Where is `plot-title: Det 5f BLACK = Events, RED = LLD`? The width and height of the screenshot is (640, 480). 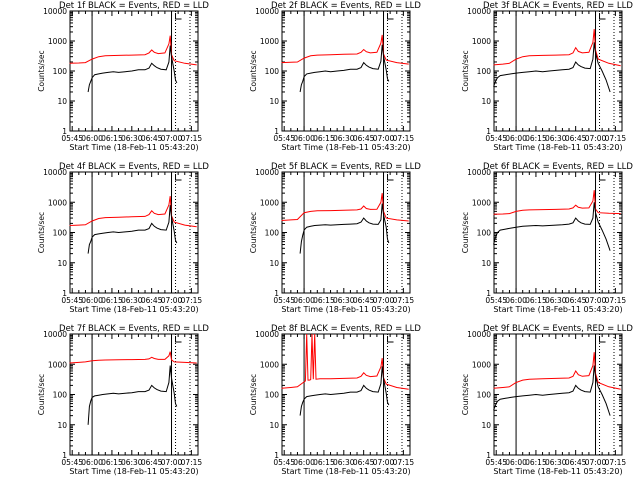 plot-title: Det 5f BLACK = Events, RED = LLD is located at coordinates (346, 167).